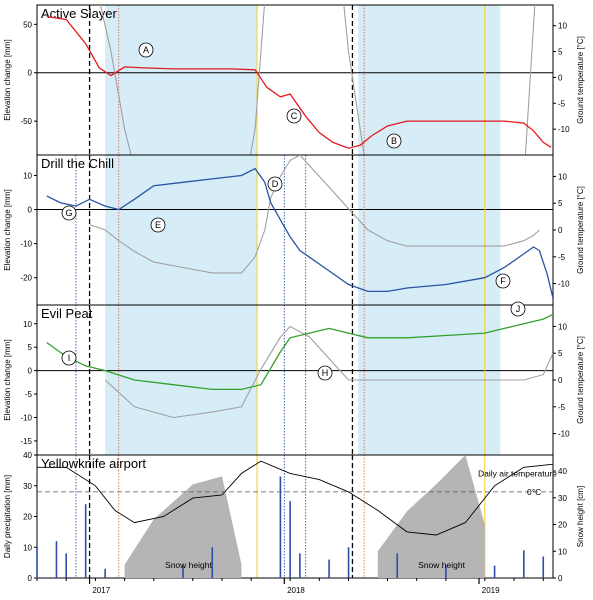  What do you see at coordinates (517, 474) in the screenshot?
I see `air-temperature-label: Daily air temperature` at bounding box center [517, 474].